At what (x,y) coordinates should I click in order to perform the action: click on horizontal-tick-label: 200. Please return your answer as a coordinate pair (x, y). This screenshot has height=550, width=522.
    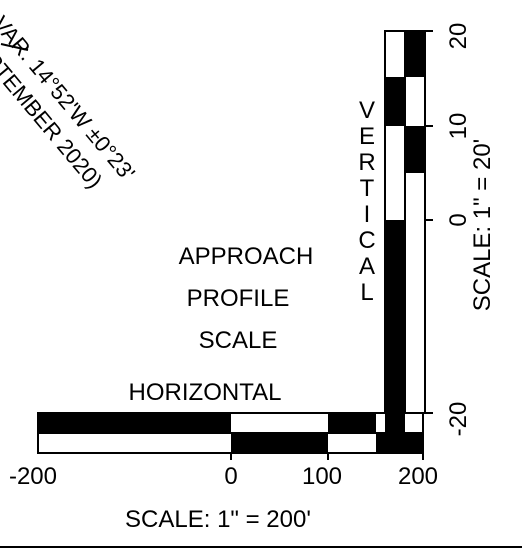
    Looking at the image, I should click on (418, 476).